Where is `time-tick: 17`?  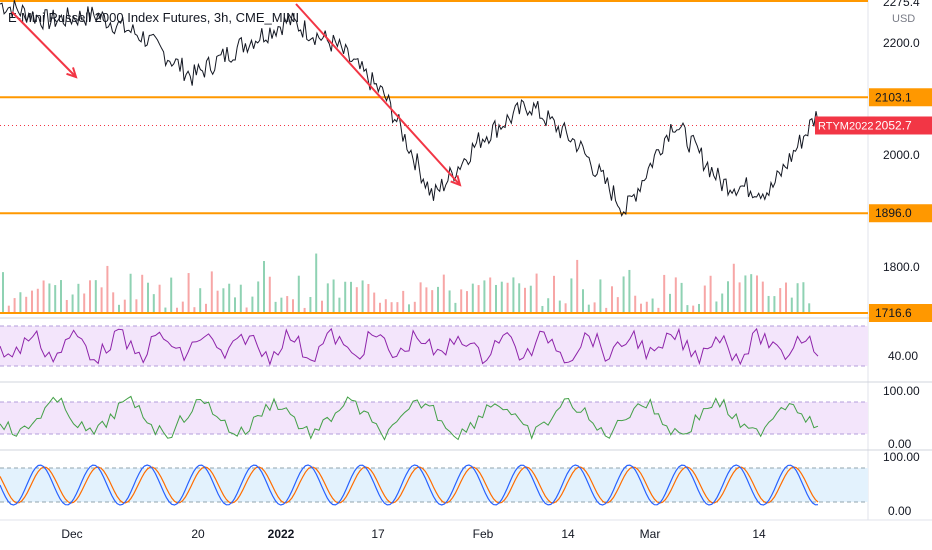 time-tick: 17 is located at coordinates (378, 534).